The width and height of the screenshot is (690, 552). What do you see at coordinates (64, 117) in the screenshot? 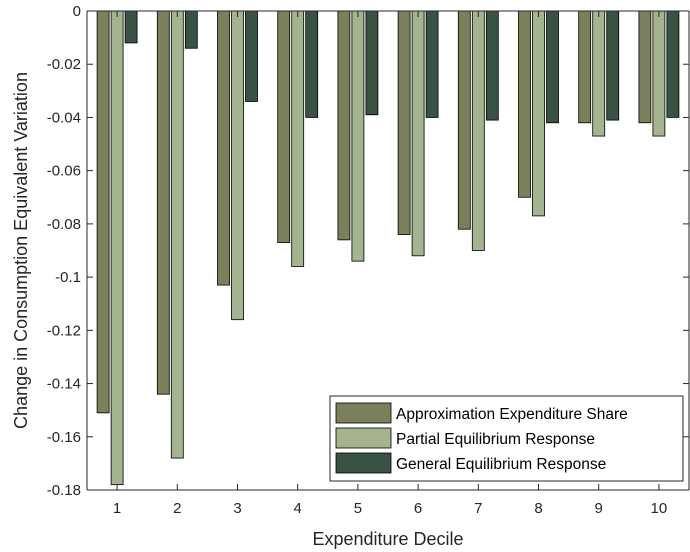
I see `y-tick-label: -0.04` at bounding box center [64, 117].